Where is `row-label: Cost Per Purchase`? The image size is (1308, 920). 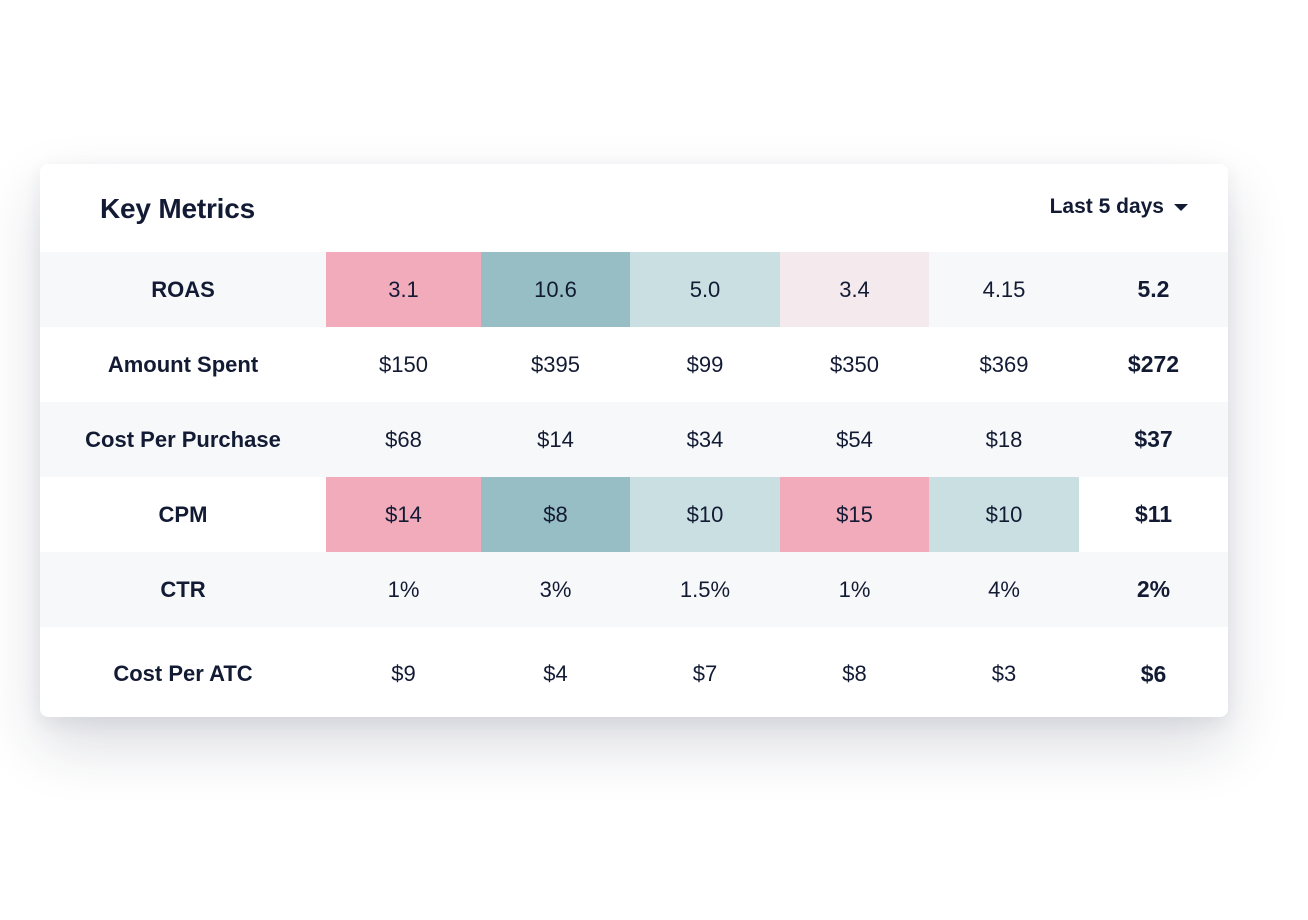 row-label: Cost Per Purchase is located at coordinates (183, 439).